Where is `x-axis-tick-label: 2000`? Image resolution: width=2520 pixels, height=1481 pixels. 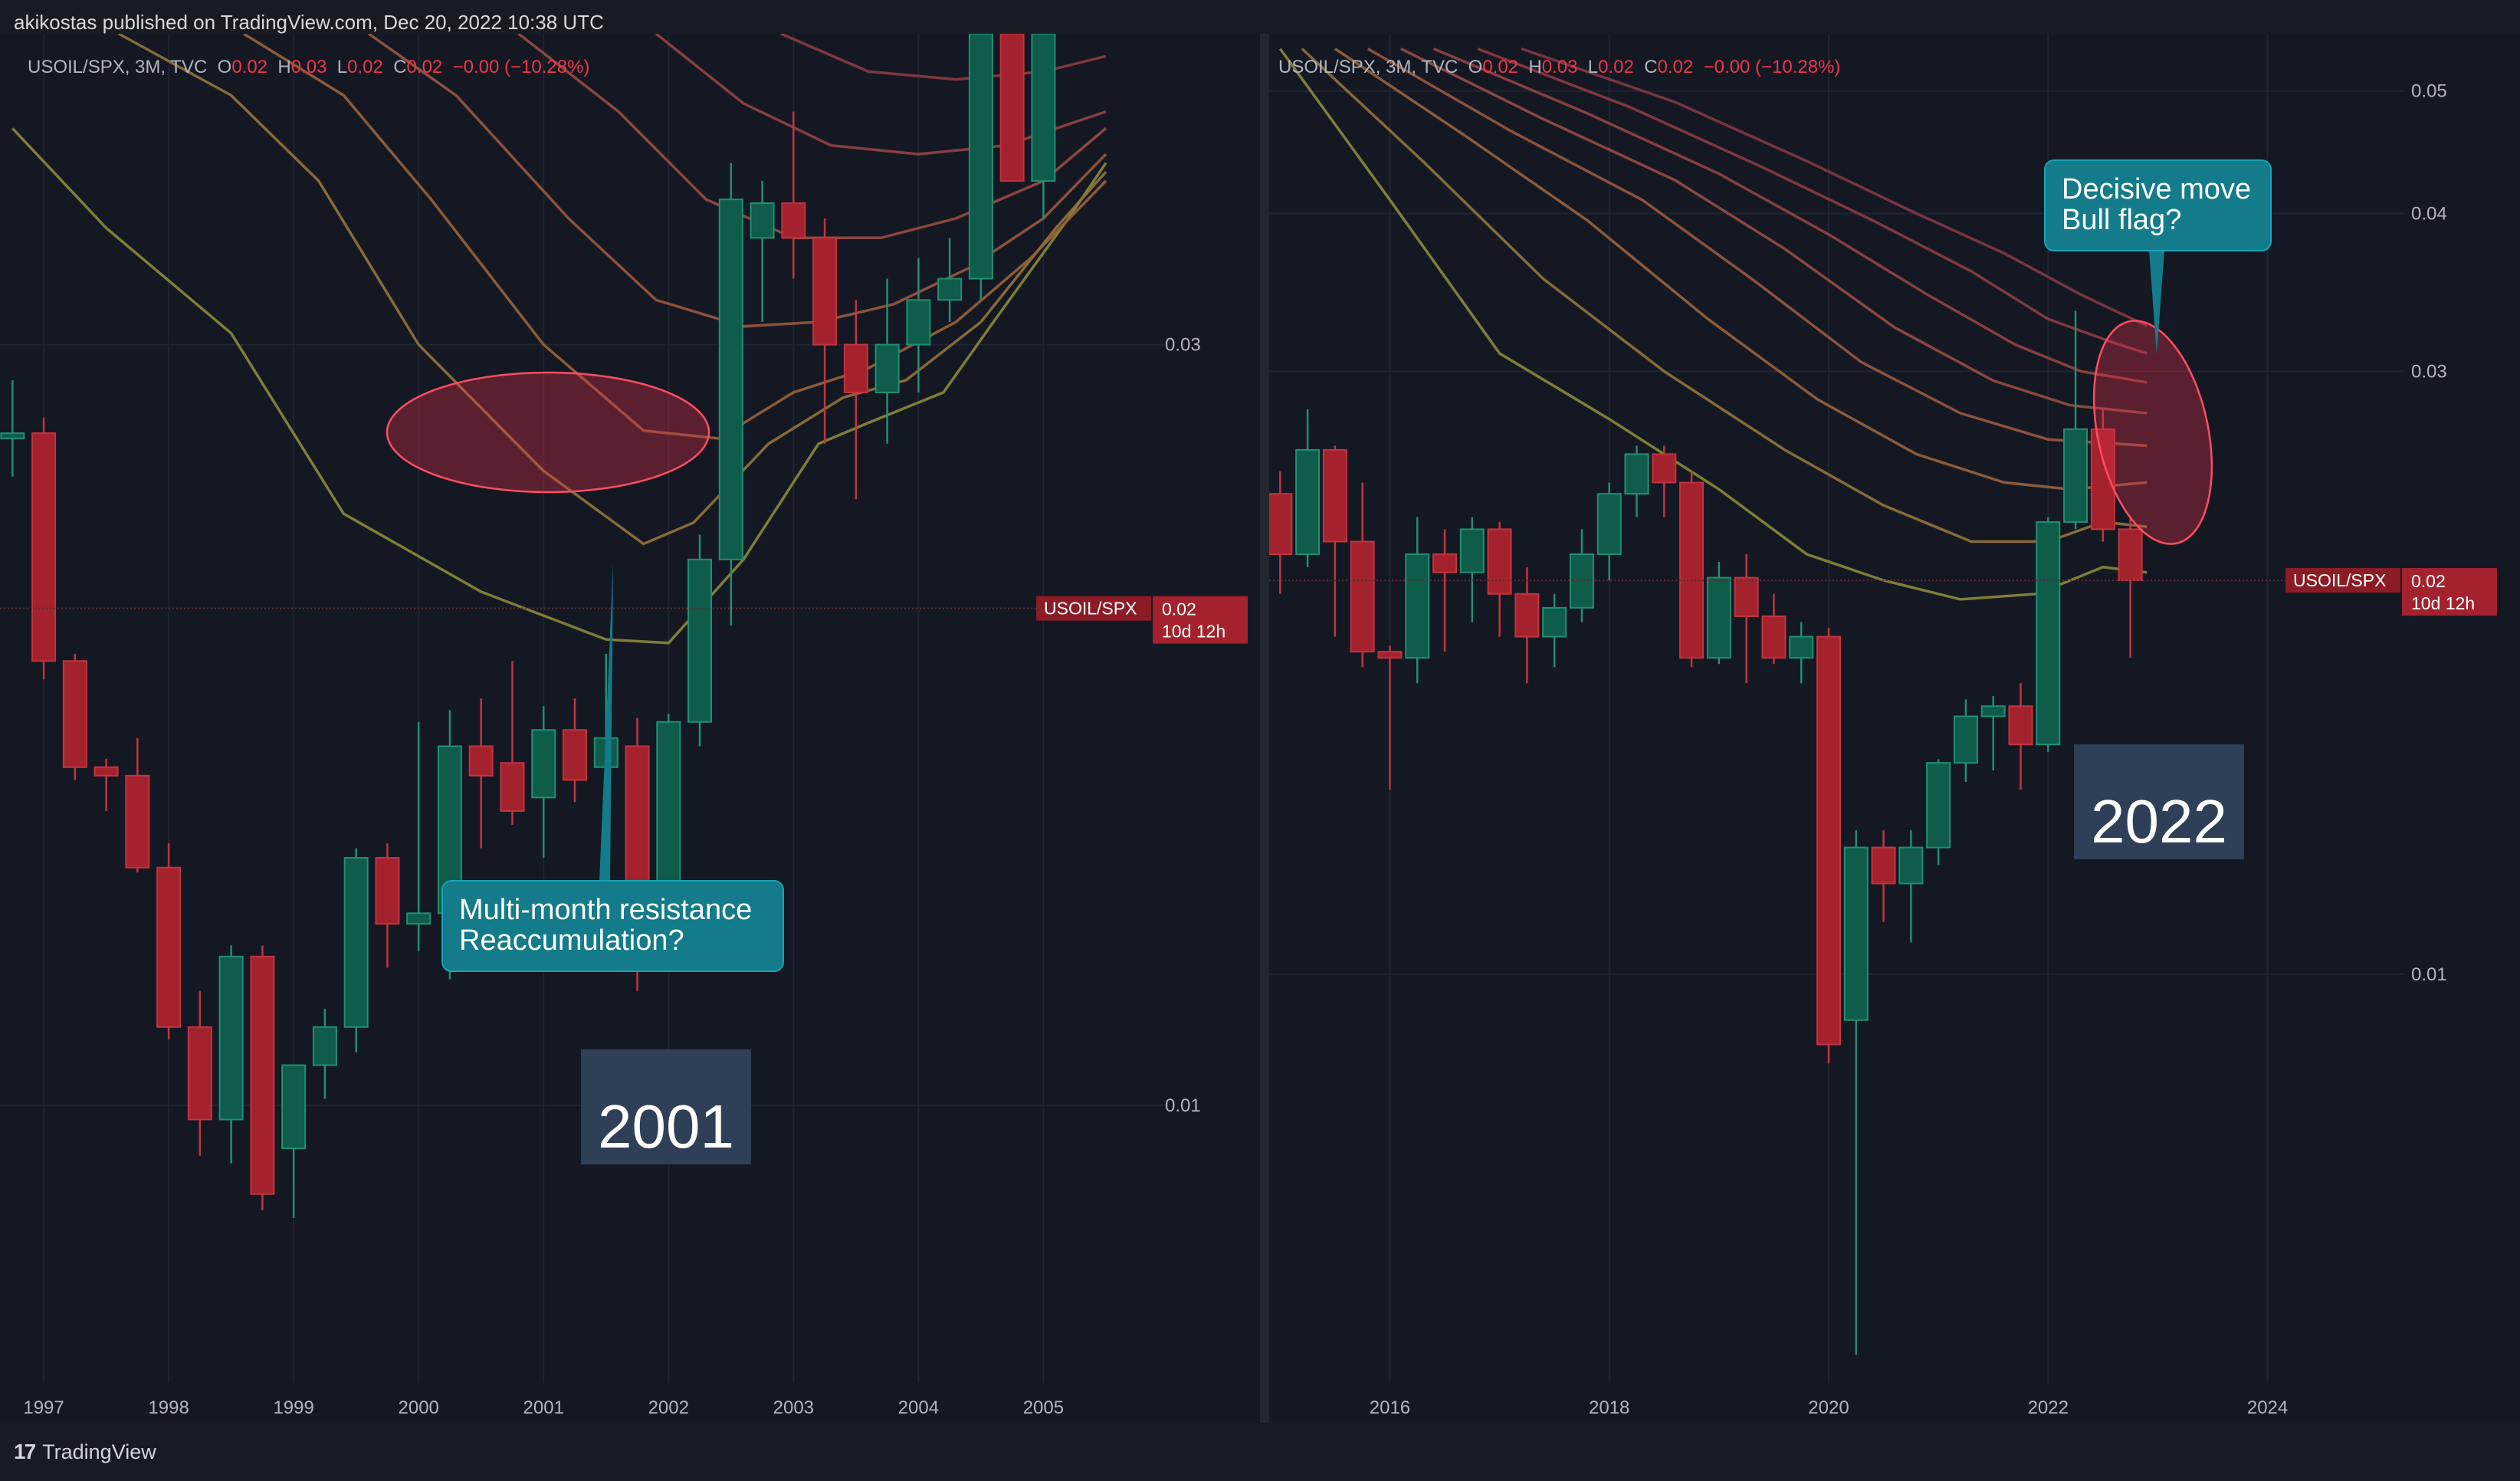
x-axis-tick-label: 2000 is located at coordinates (419, 1407).